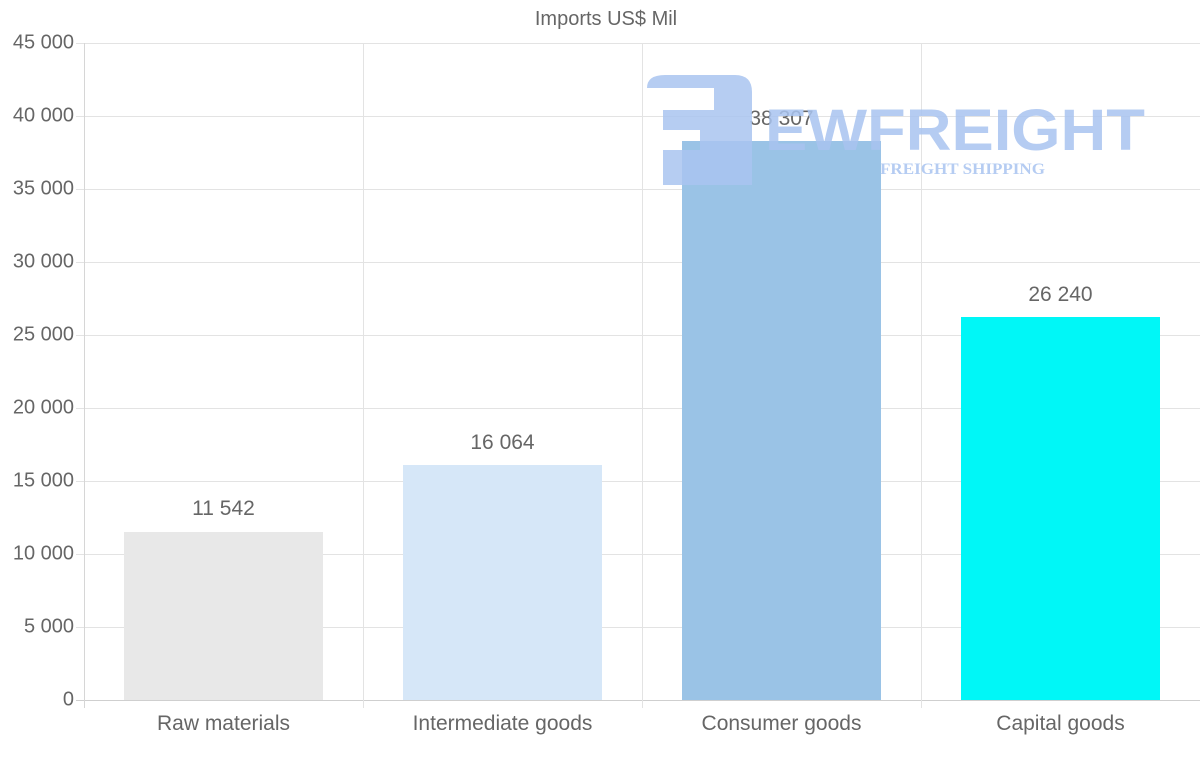  Describe the element at coordinates (502, 723) in the screenshot. I see `x-tick-label: Intermediate goods` at that location.